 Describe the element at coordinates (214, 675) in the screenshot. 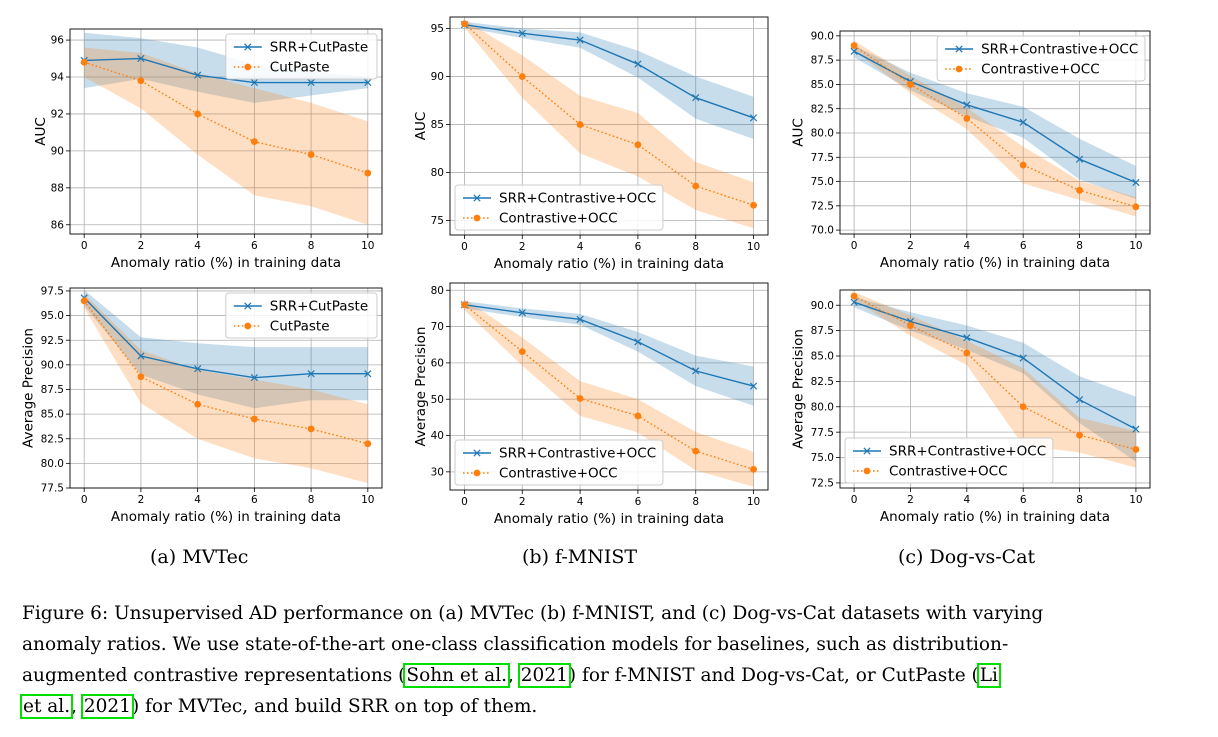

I see `caption-text: augmented contrastive representations (` at that location.